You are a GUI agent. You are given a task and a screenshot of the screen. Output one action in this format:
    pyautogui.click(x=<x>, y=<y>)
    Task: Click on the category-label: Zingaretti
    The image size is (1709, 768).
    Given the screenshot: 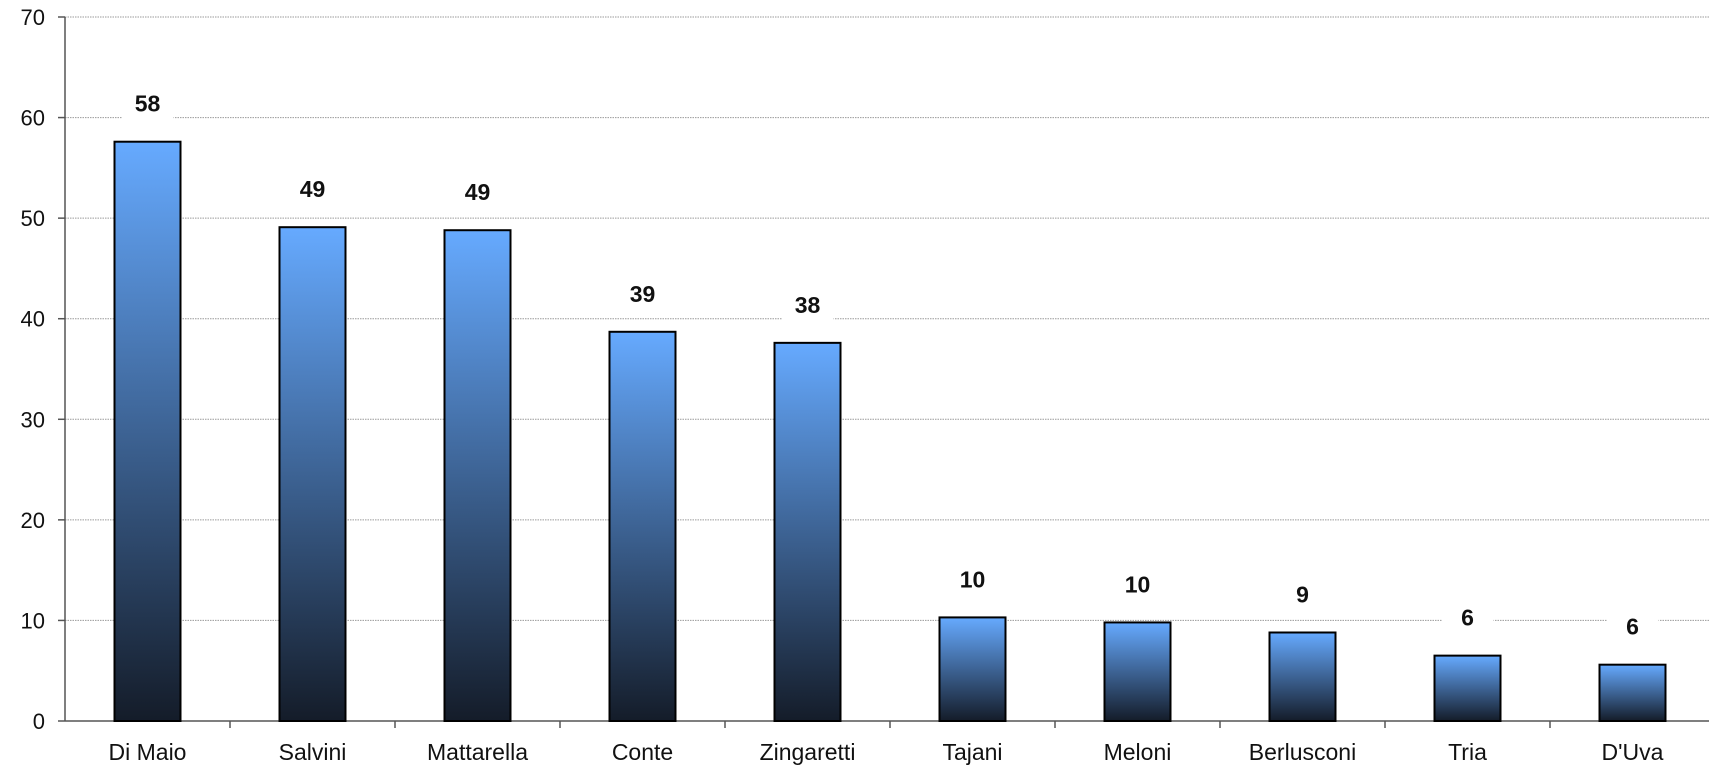 What is the action you would take?
    pyautogui.click(x=808, y=752)
    